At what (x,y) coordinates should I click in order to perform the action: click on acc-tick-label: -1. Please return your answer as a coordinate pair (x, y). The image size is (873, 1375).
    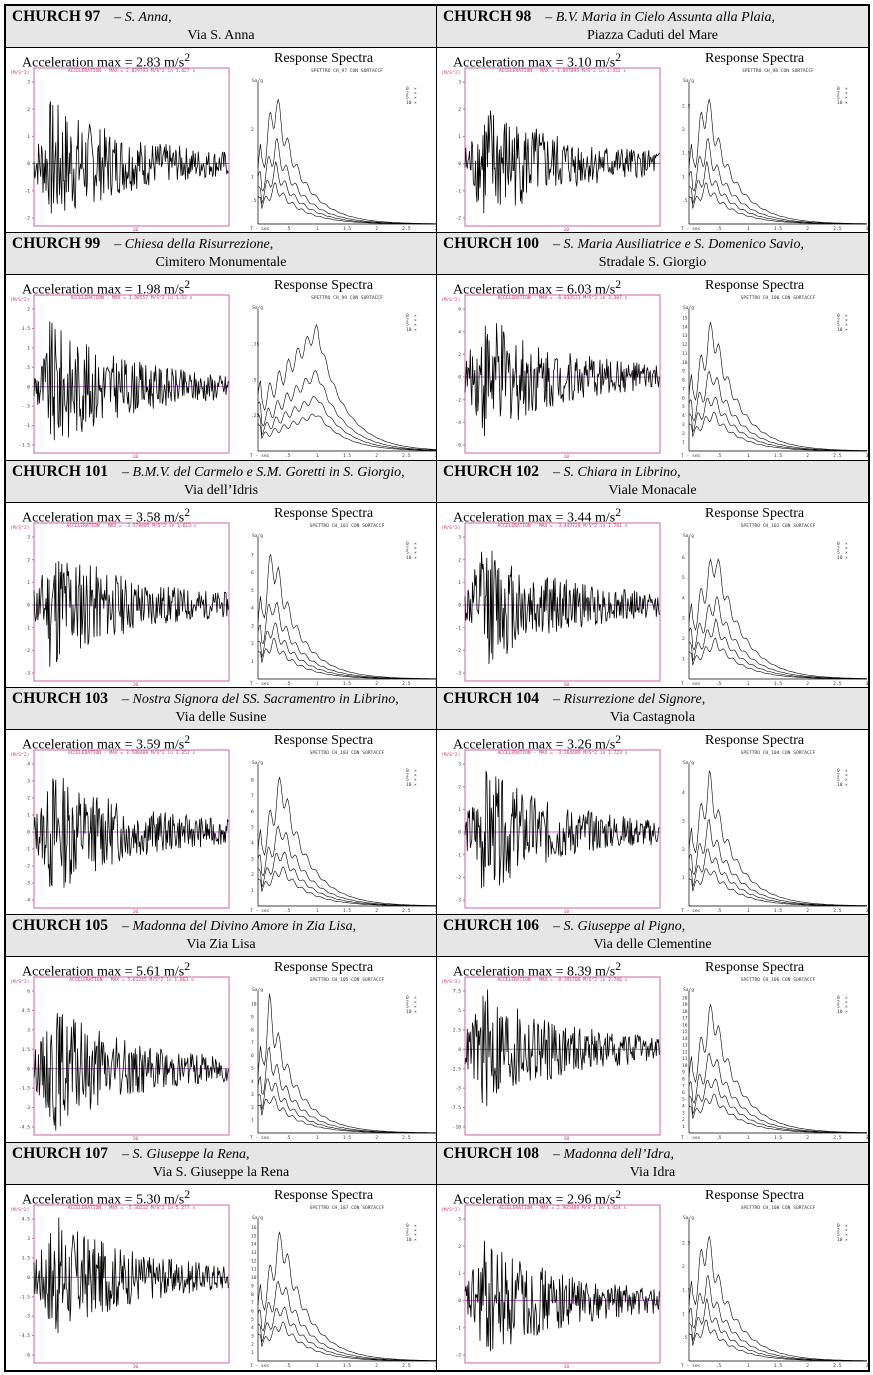
    Looking at the image, I should click on (458, 628).